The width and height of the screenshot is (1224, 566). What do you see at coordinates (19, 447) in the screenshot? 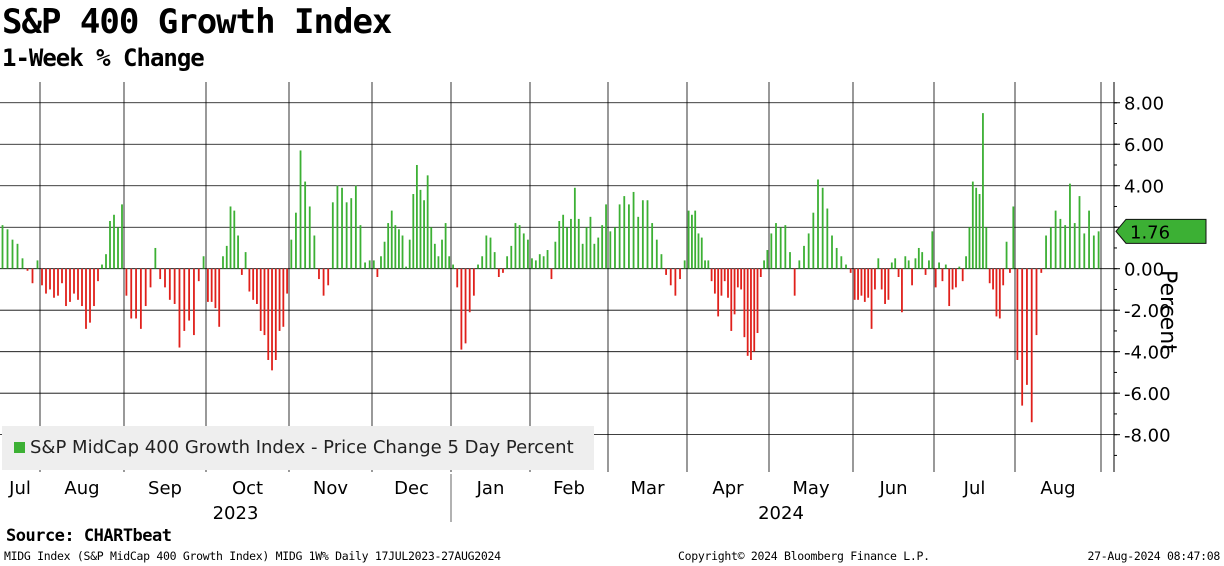
I see `legend-swatch` at bounding box center [19, 447].